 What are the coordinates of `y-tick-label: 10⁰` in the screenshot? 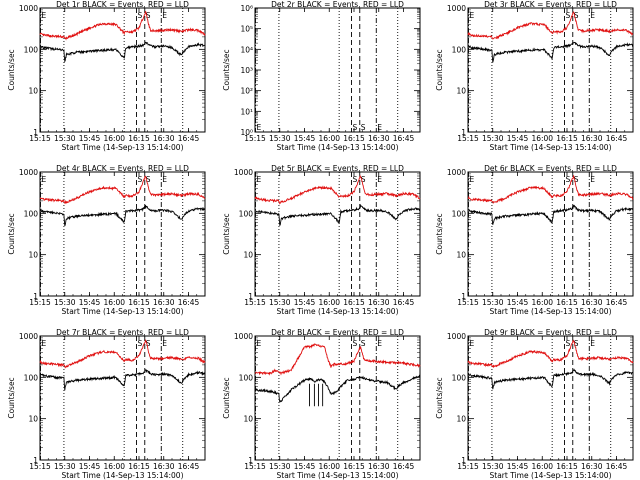 It's located at (246, 132).